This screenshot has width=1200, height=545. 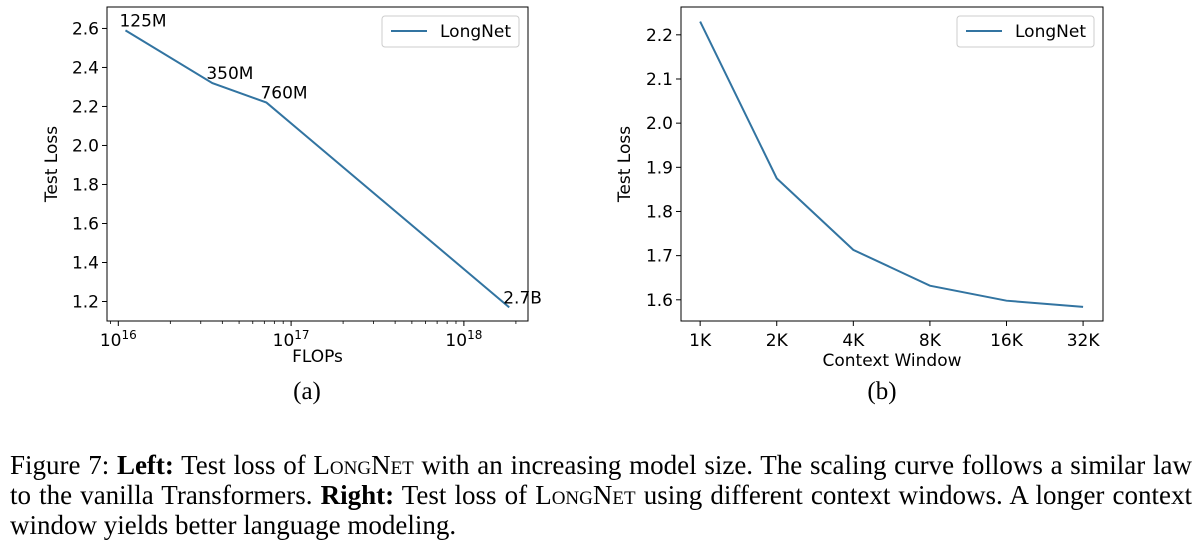 I want to click on x-tick-label: 1018, so click(x=463, y=339).